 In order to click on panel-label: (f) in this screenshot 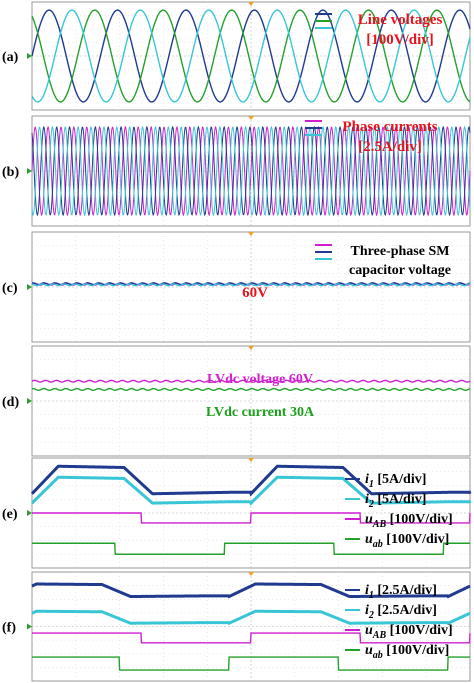, I will do `click(9, 628)`.